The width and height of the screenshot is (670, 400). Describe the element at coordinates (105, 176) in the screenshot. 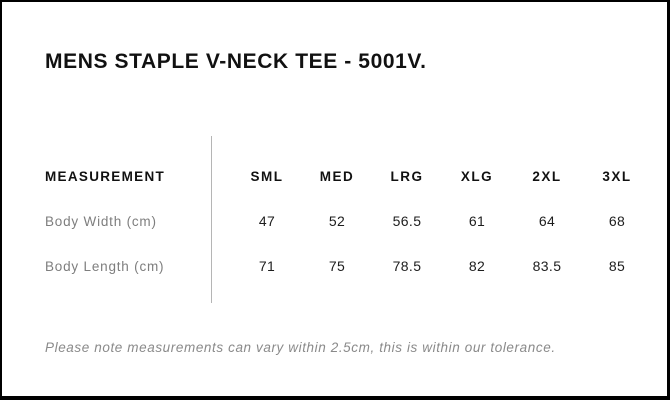

I see `measurement-column-header: MEASUREMENT` at that location.